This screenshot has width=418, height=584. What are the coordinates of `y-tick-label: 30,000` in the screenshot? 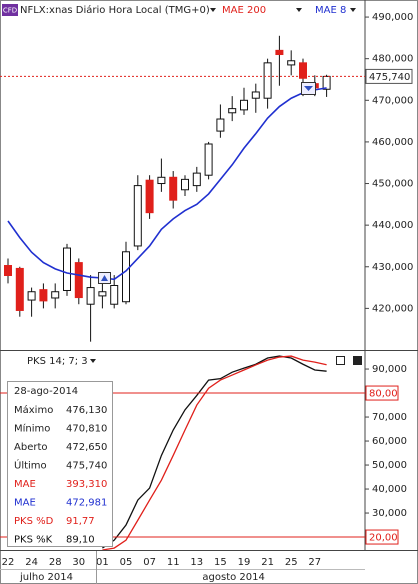 It's located at (389, 513).